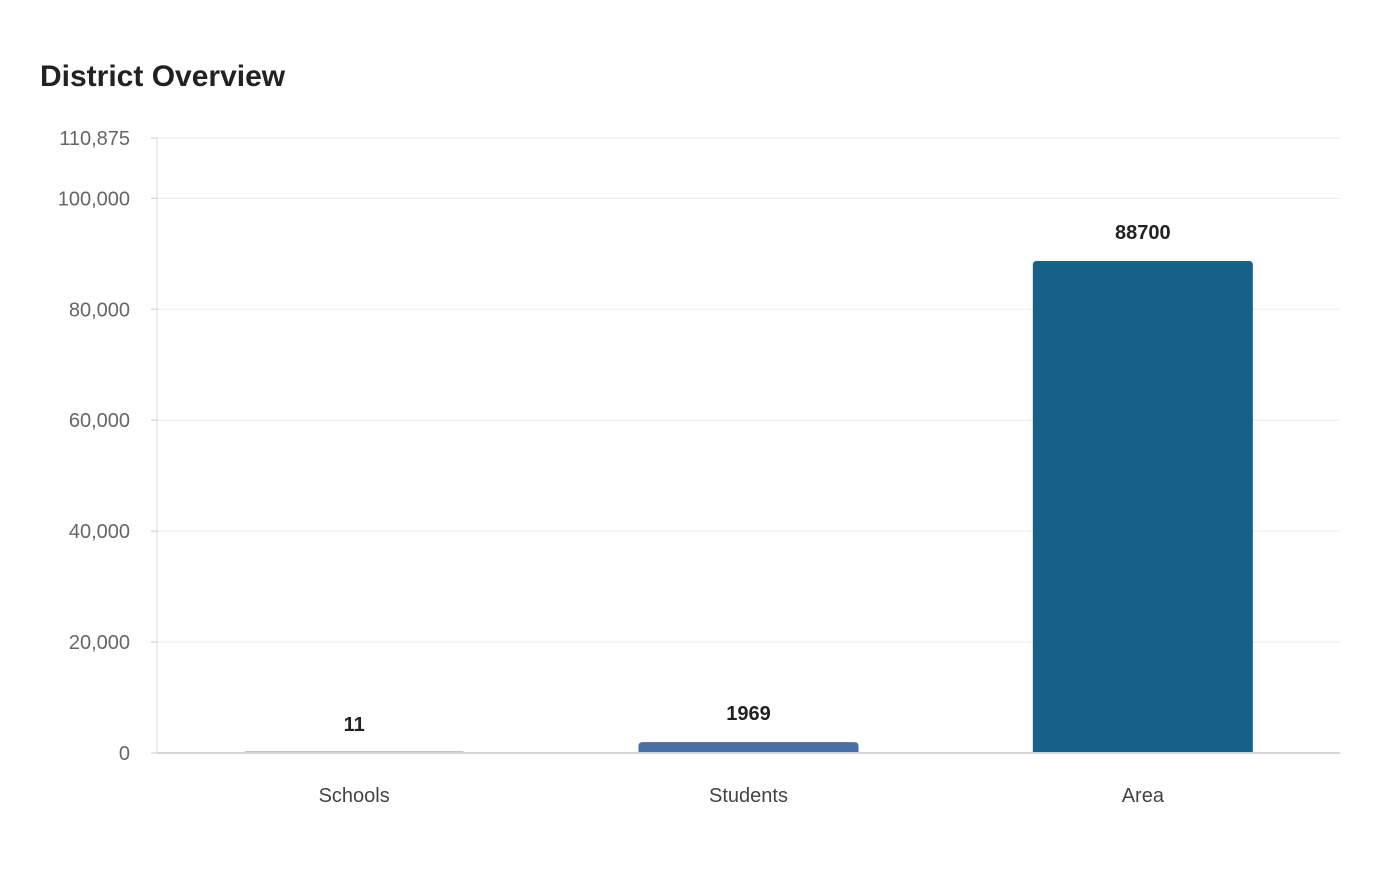 Image resolution: width=1400 pixels, height=880 pixels. I want to click on data-label: 1969, so click(748, 714).